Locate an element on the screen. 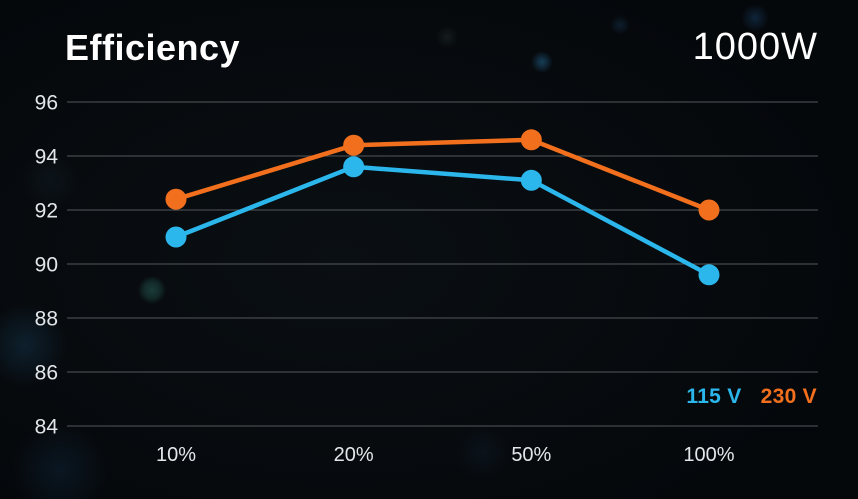 The height and width of the screenshot is (499, 858). data-point-230-v-50% is located at coordinates (531, 140).